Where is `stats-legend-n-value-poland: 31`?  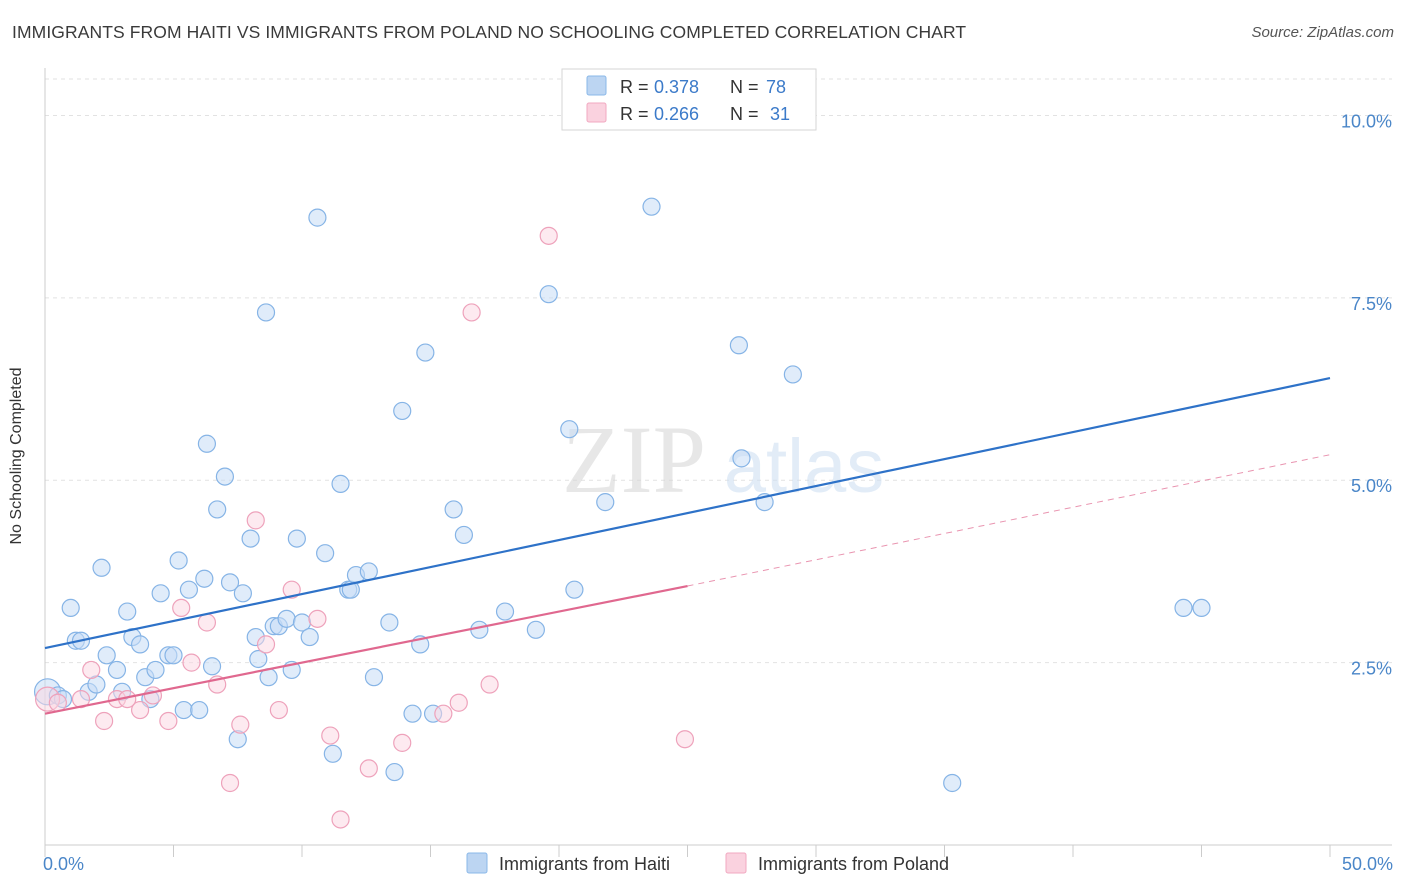 stats-legend-n-value-poland: 31 is located at coordinates (780, 114).